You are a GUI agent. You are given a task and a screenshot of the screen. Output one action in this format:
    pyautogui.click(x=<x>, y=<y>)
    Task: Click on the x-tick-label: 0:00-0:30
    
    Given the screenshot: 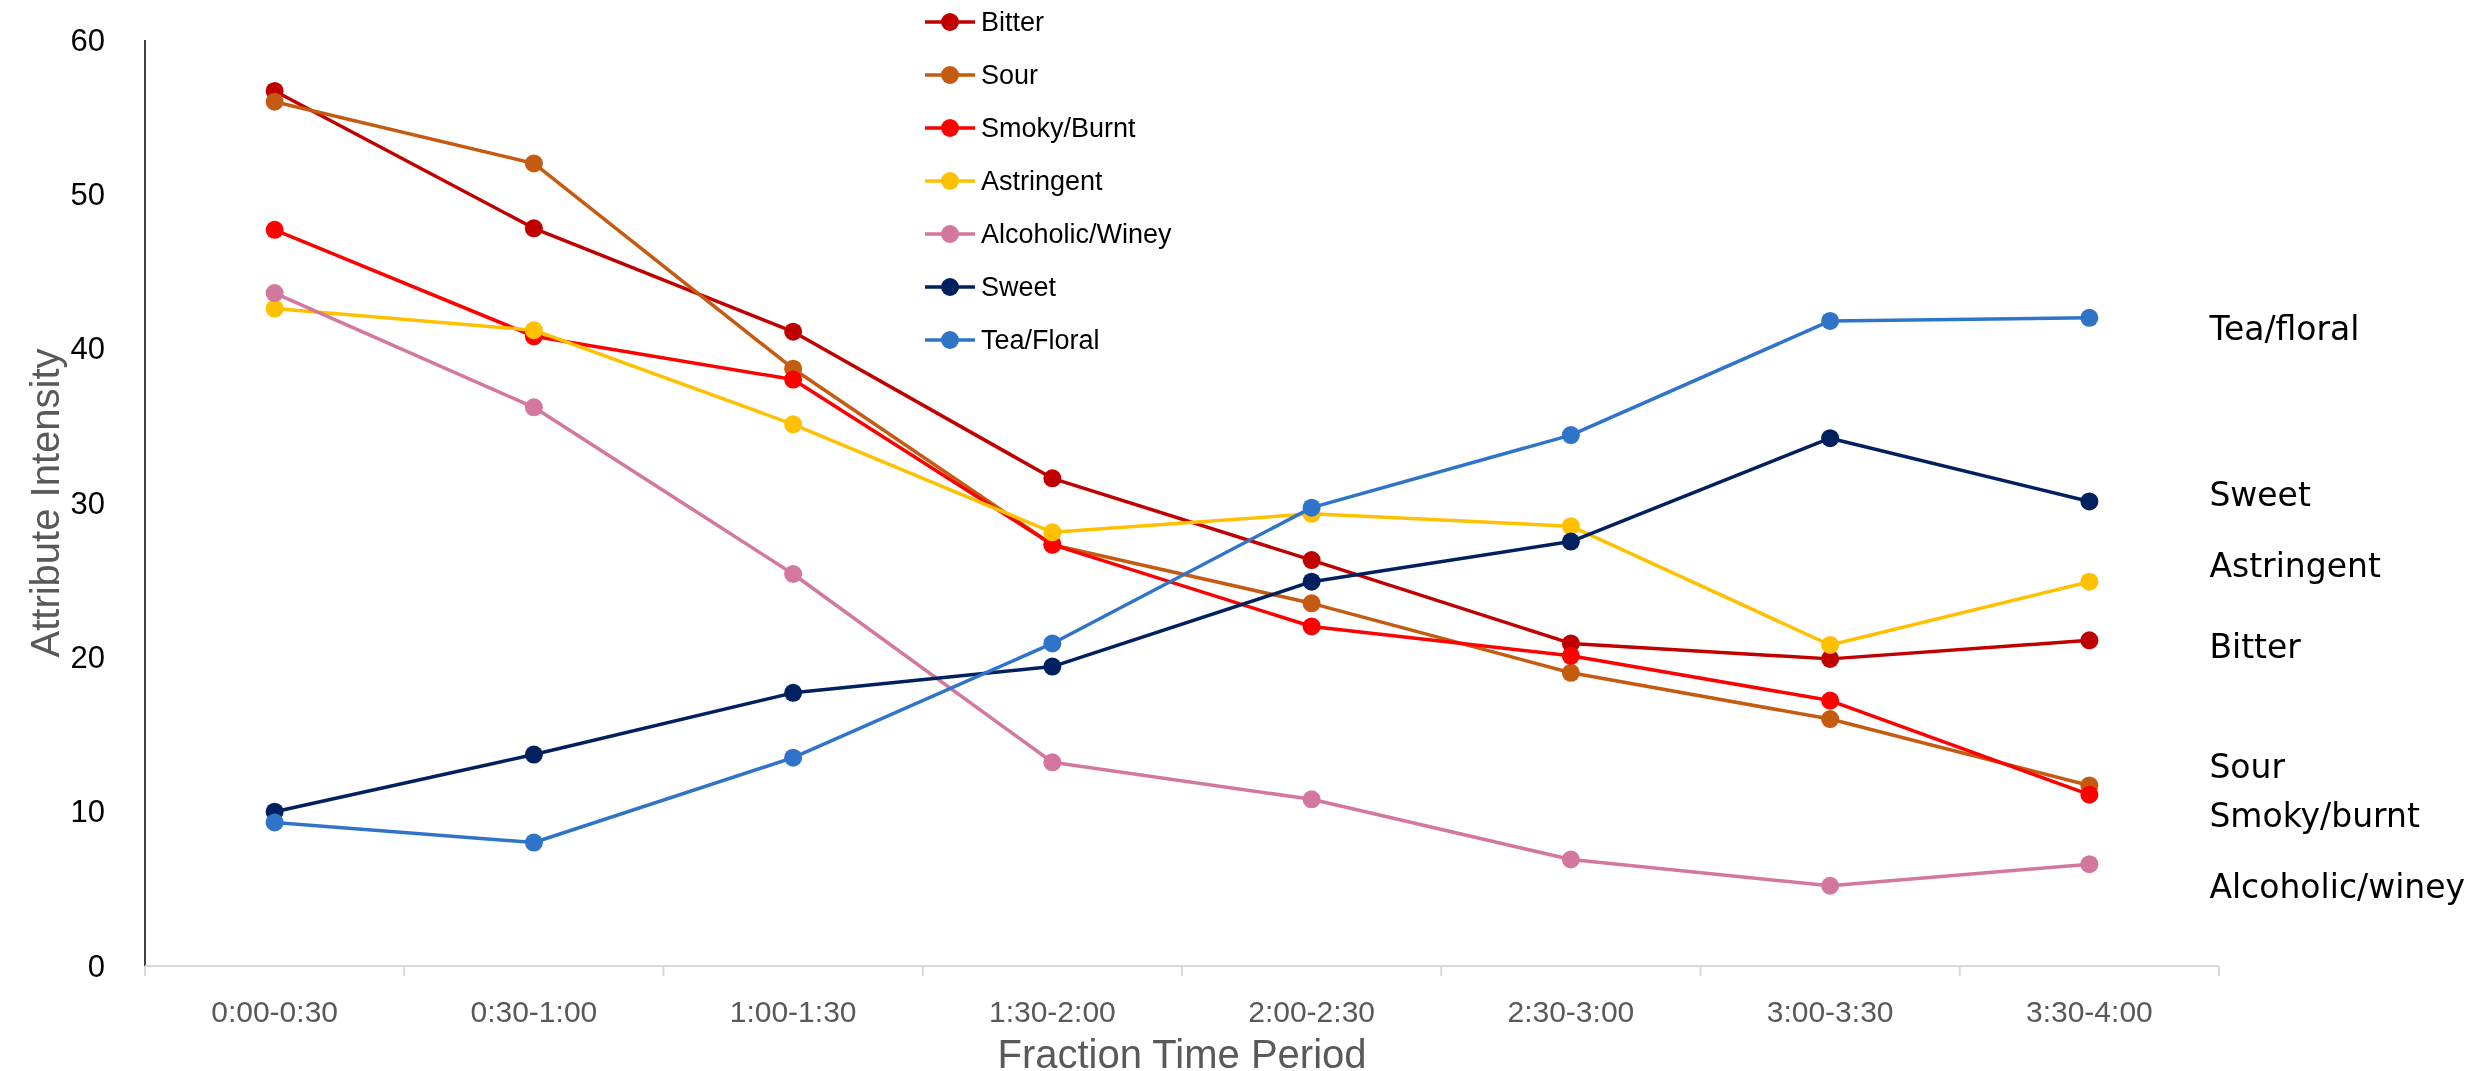 What is the action you would take?
    pyautogui.click(x=275, y=1011)
    